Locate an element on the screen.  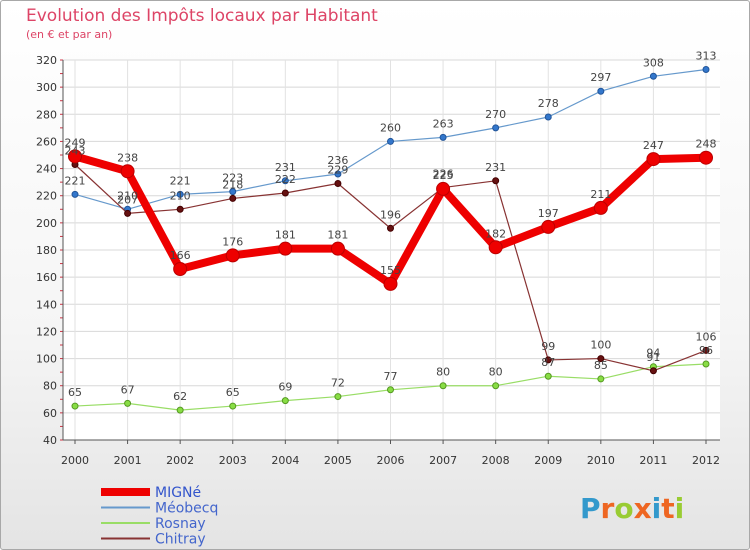
logo-letter: r is located at coordinates (608, 508).